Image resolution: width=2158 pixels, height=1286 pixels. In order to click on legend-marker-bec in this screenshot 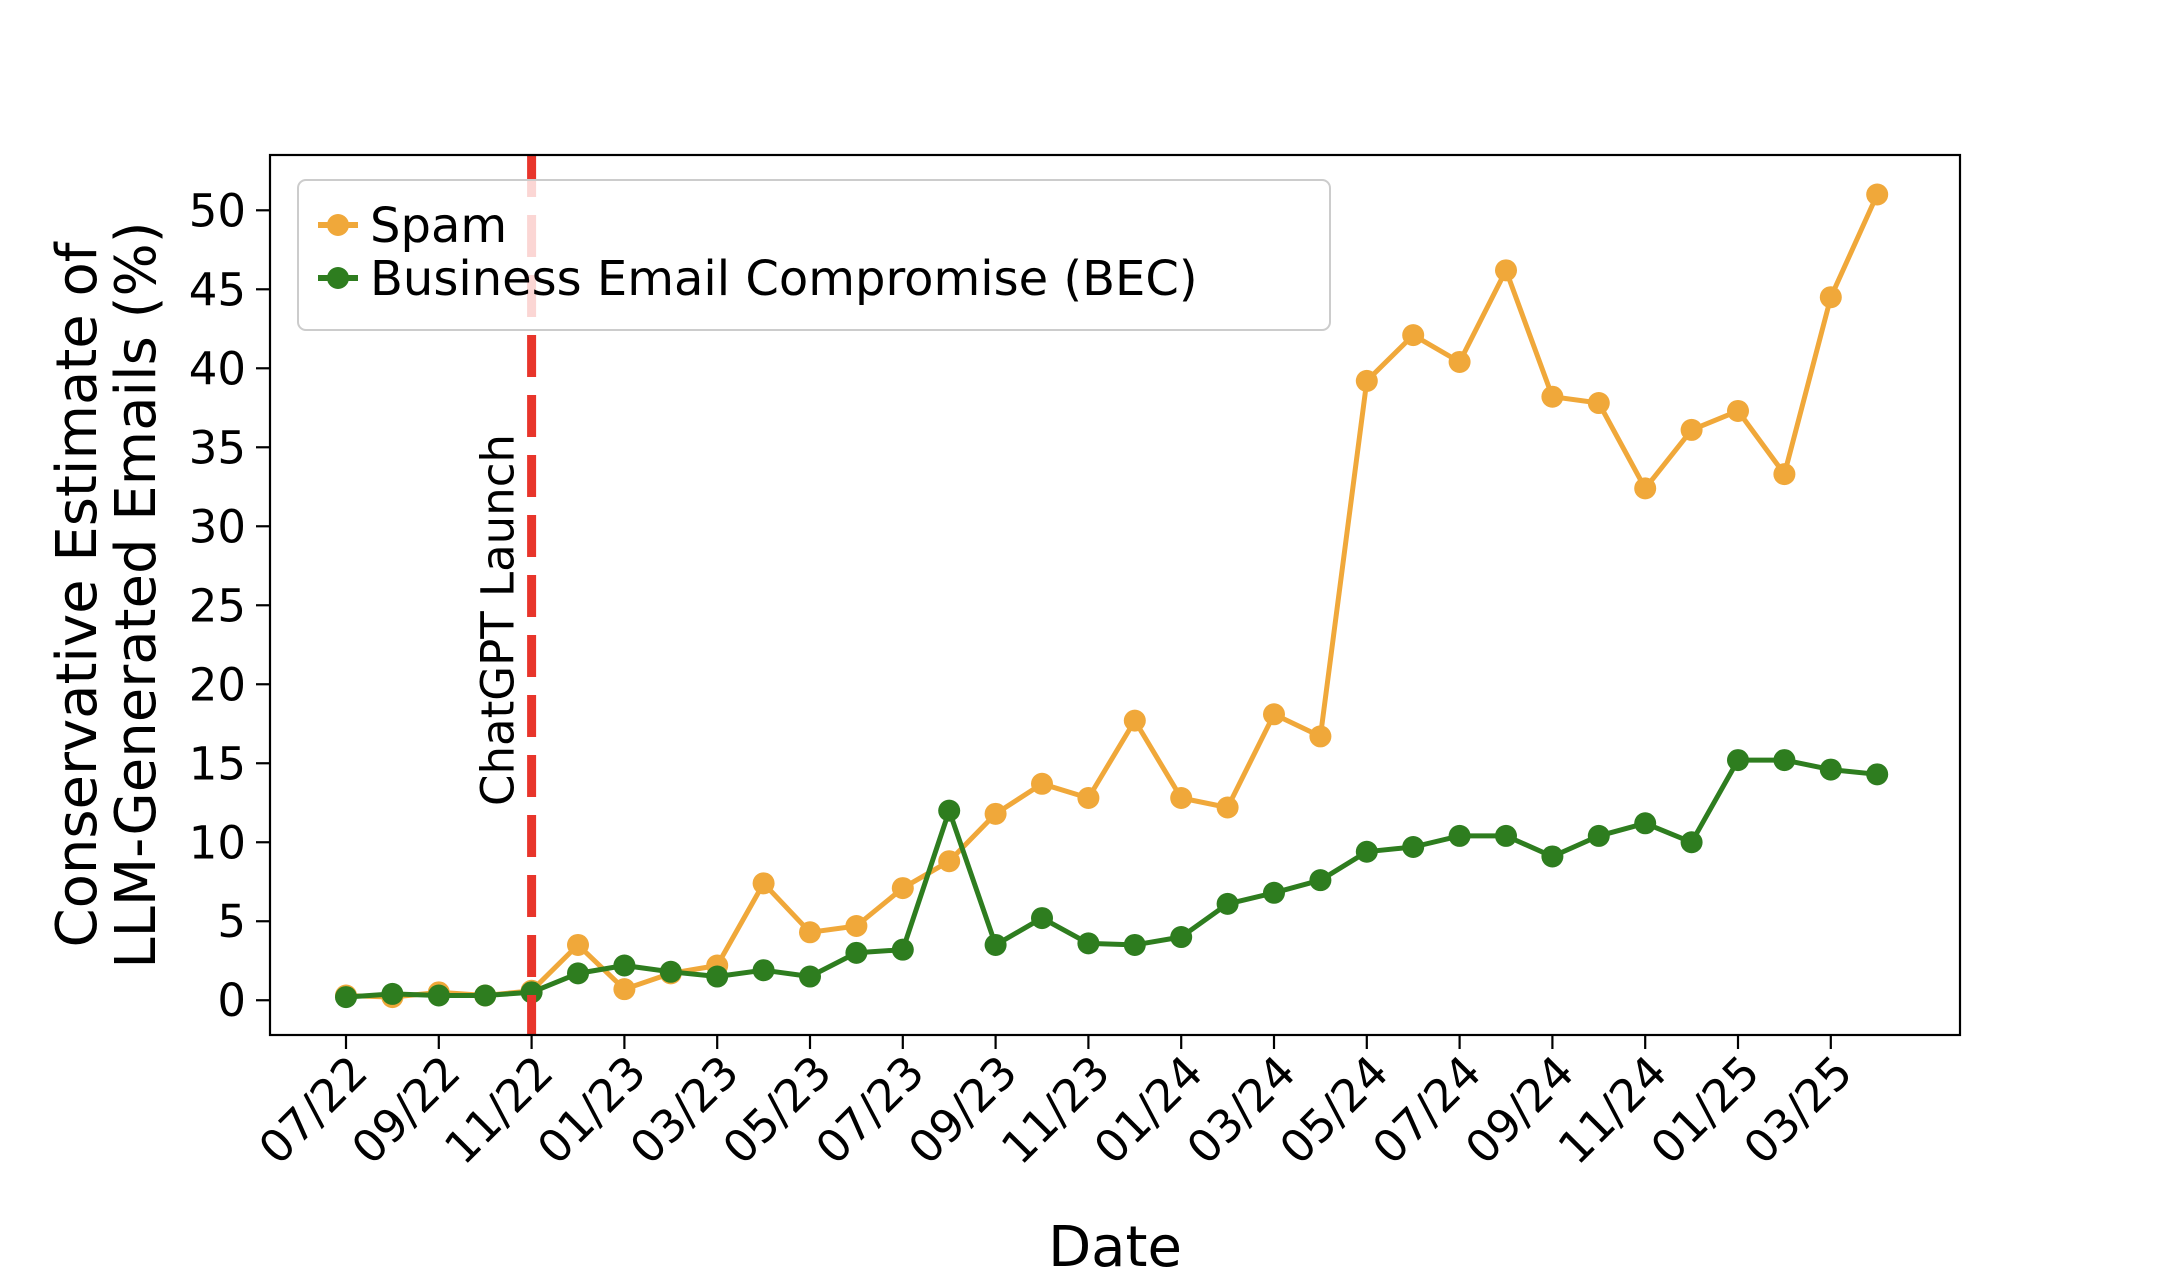, I will do `click(338, 278)`.